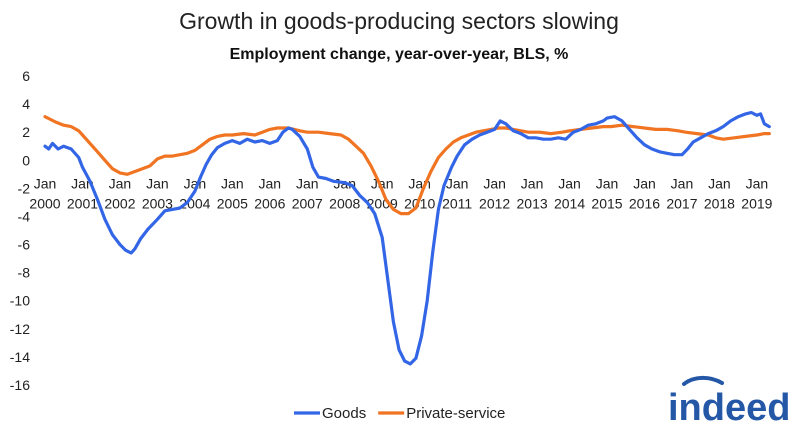 The height and width of the screenshot is (438, 798). Describe the element at coordinates (729, 408) in the screenshot. I see `logo-wordmark: indeed` at that location.